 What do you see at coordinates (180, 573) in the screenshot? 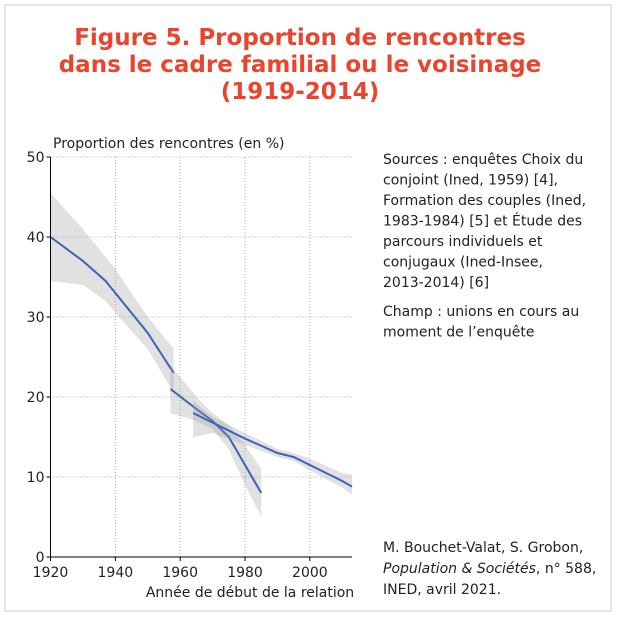
I see `x-tick-label: 1960` at bounding box center [180, 573].